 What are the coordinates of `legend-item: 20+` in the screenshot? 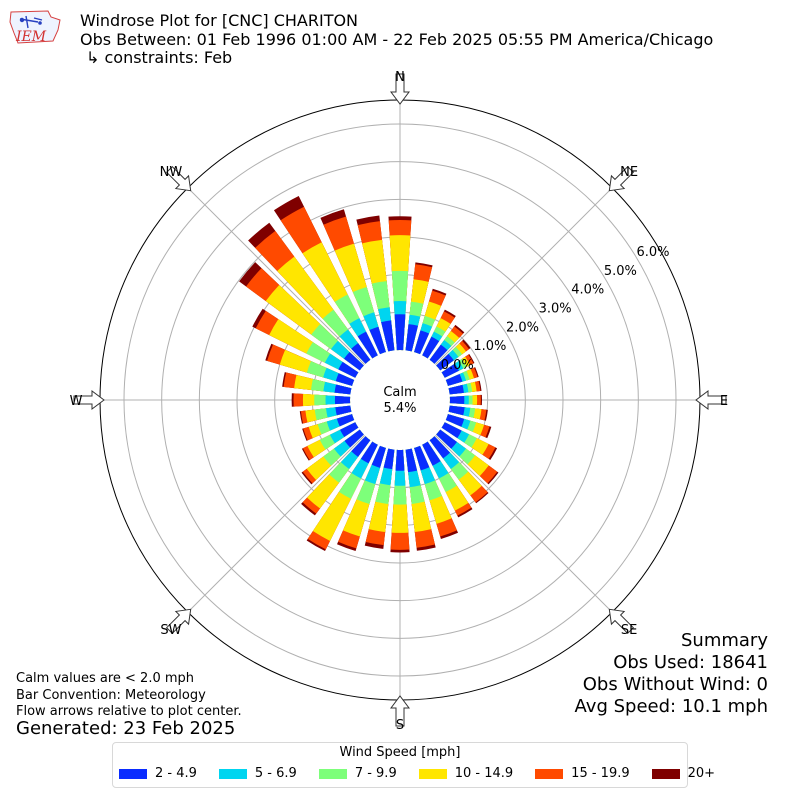 It's located at (683, 773).